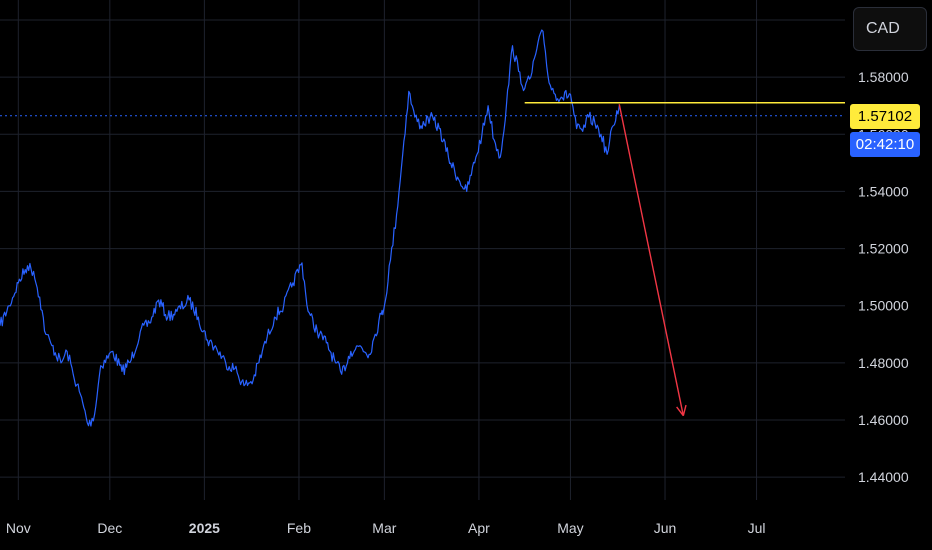 This screenshot has height=550, width=932. I want to click on x-tick-label: Dec, so click(109, 528).